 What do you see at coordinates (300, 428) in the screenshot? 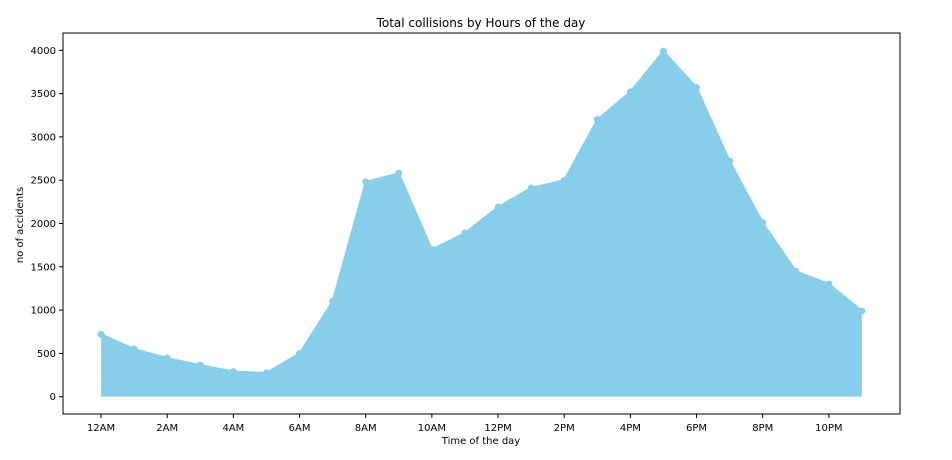
I see `x-tick-label: 6AM` at bounding box center [300, 428].